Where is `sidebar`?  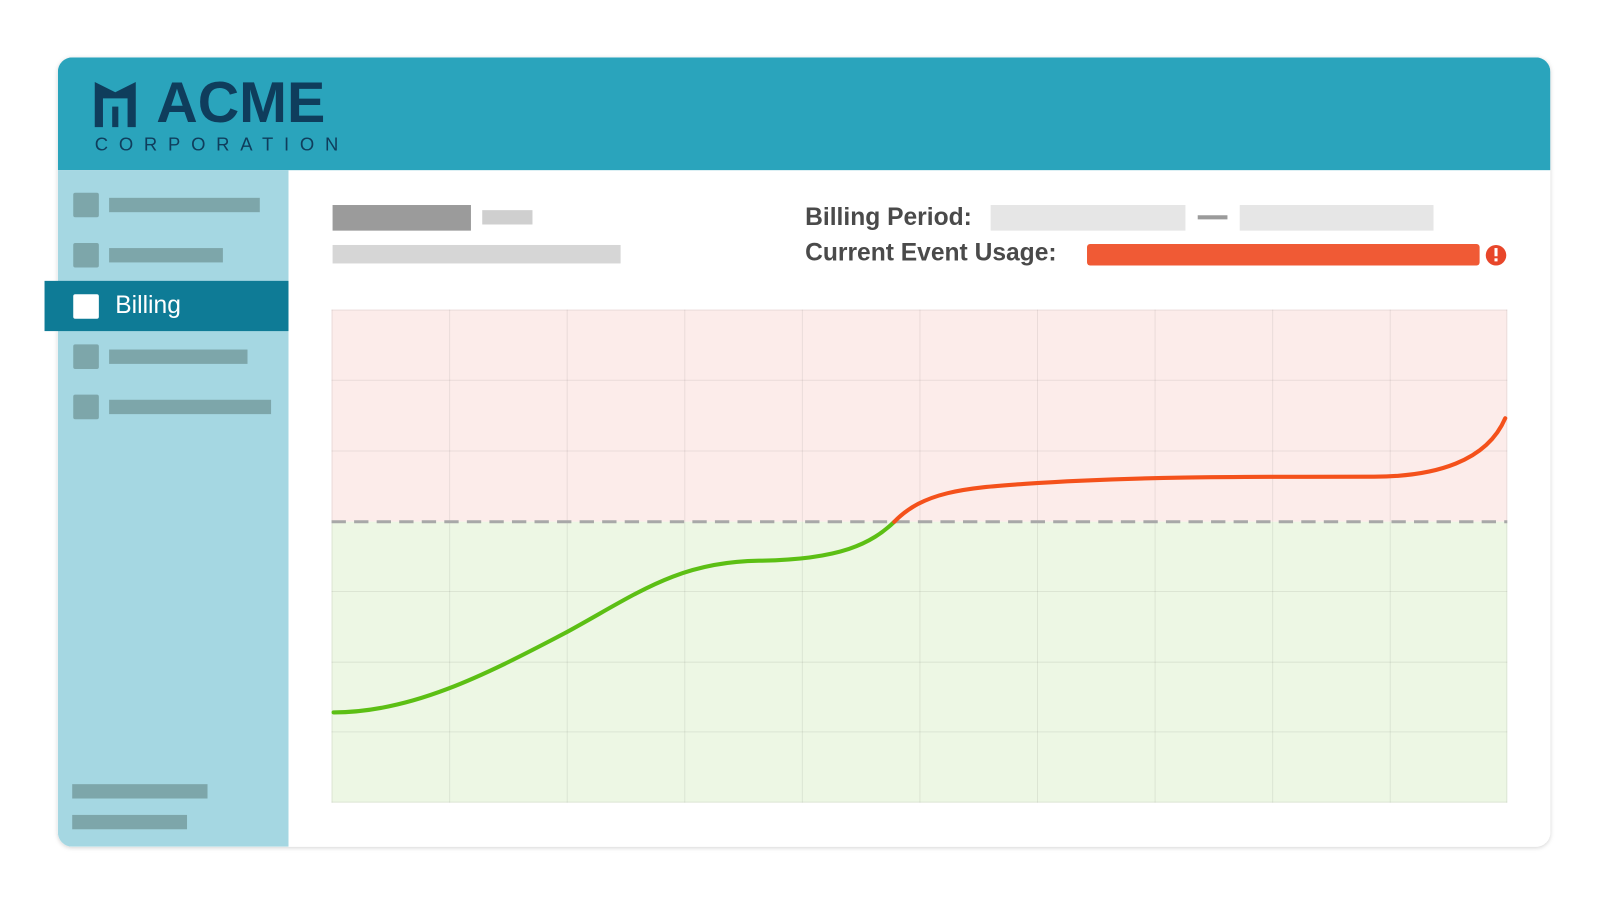
sidebar is located at coordinates (173, 508).